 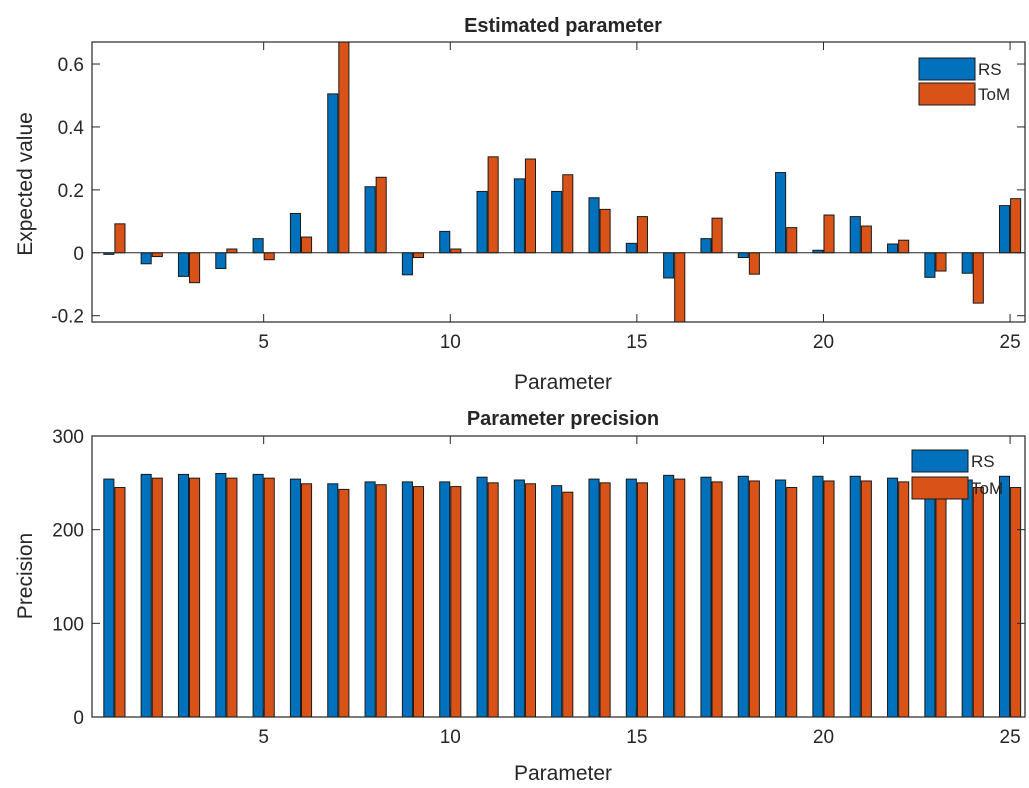 What do you see at coordinates (68, 437) in the screenshot?
I see `y-tick-label: 300` at bounding box center [68, 437].